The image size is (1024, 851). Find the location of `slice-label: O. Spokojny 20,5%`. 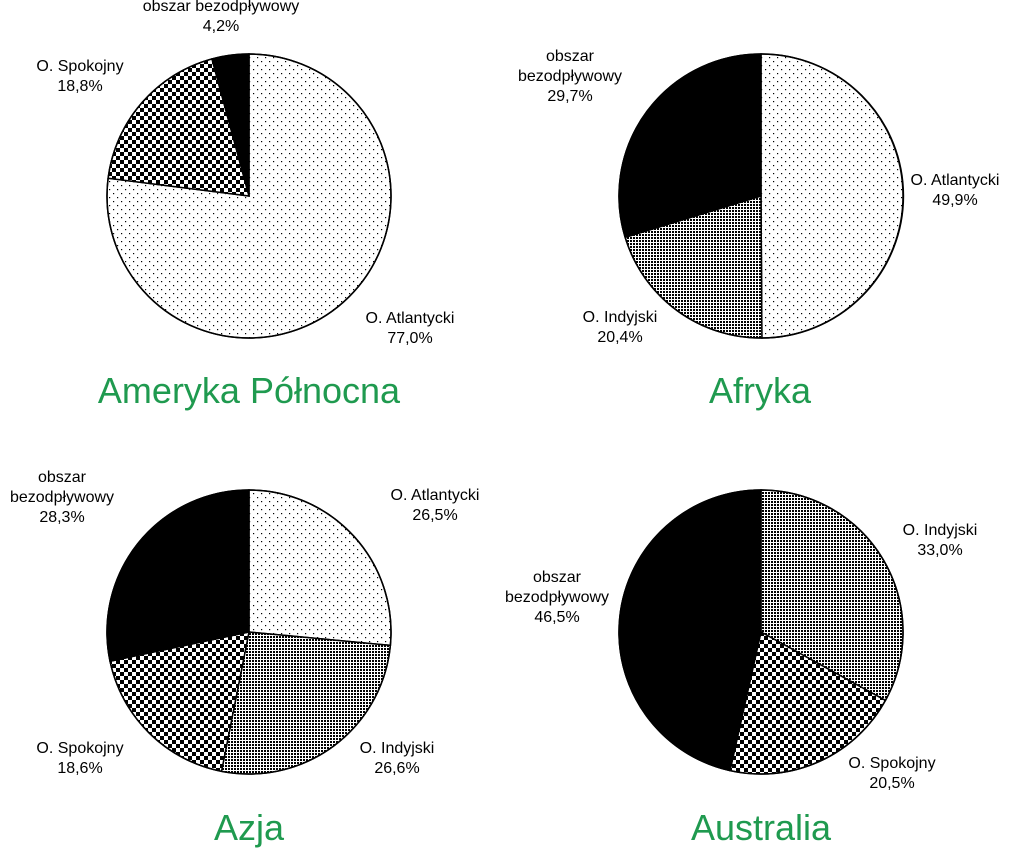

slice-label: O. Spokojny 20,5% is located at coordinates (891, 773).